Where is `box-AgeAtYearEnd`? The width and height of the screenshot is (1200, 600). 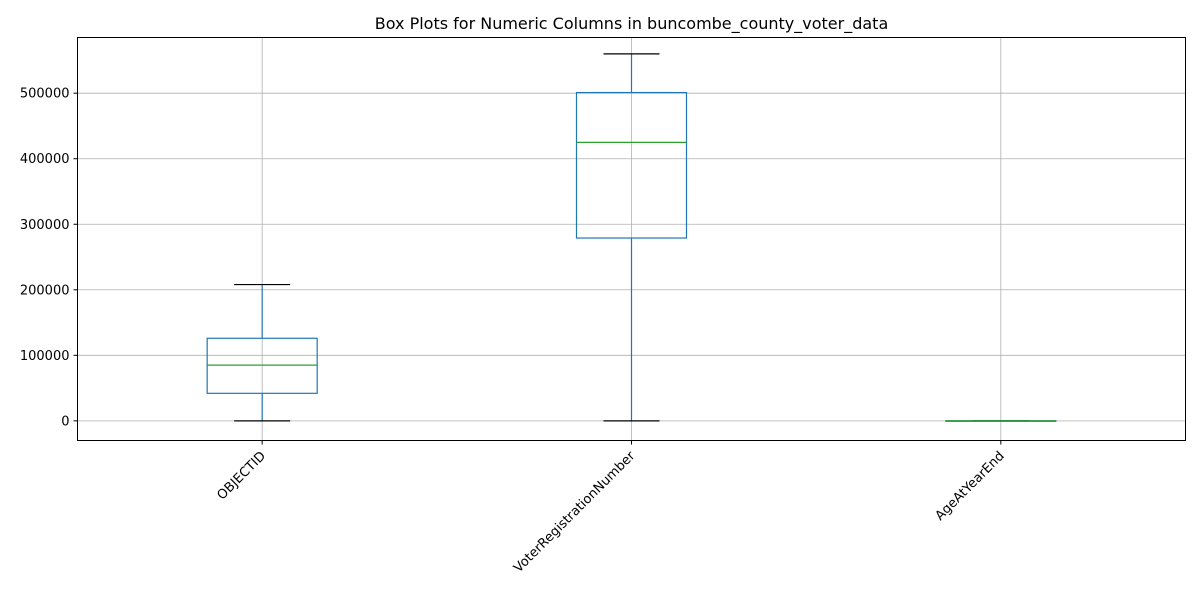 box-AgeAtYearEnd is located at coordinates (1001, 421).